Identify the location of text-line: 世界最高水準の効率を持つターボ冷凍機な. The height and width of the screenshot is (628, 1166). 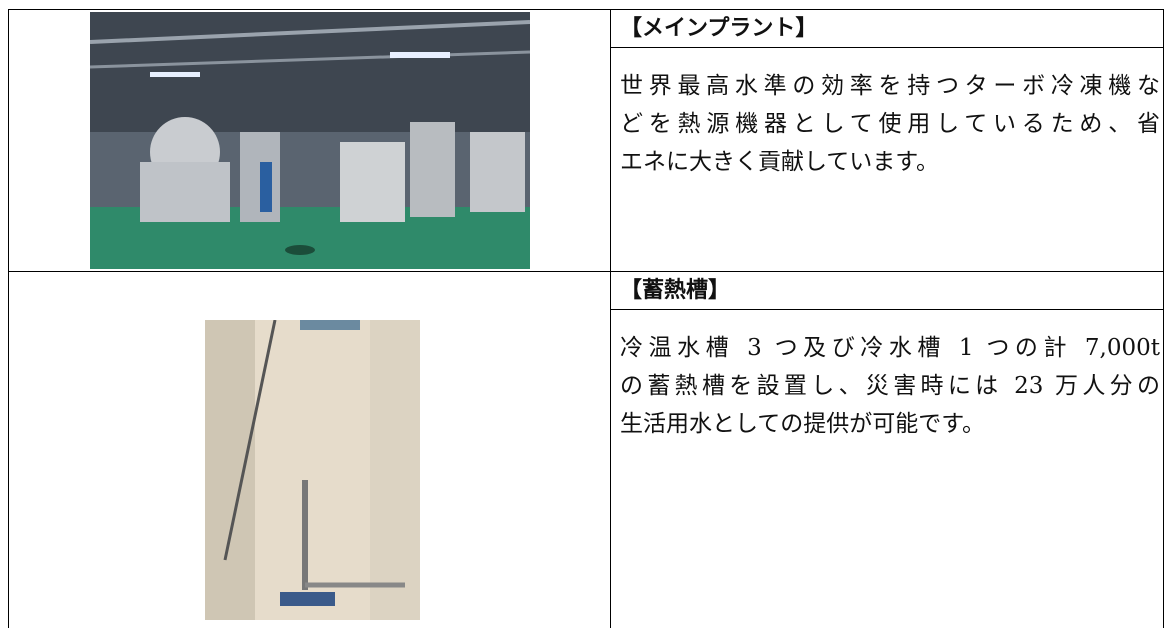
(890, 86).